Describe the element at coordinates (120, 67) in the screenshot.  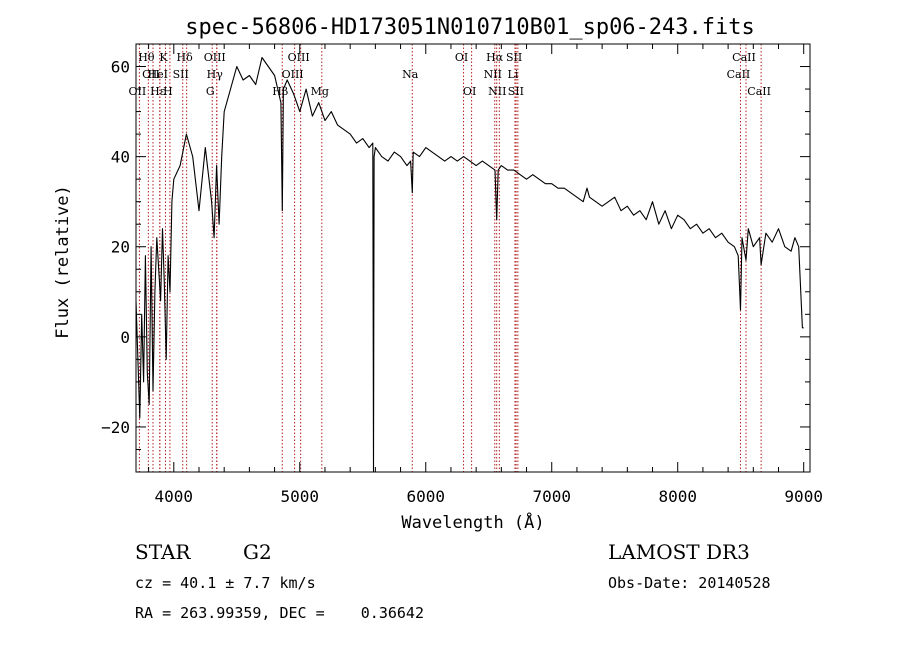
I see `y-tick-label: 60` at that location.